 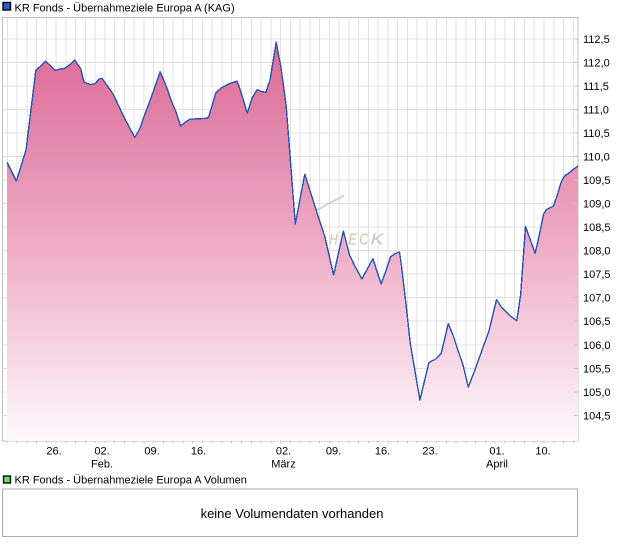 What do you see at coordinates (597, 228) in the screenshot?
I see `svg-text: 108,5` at bounding box center [597, 228].